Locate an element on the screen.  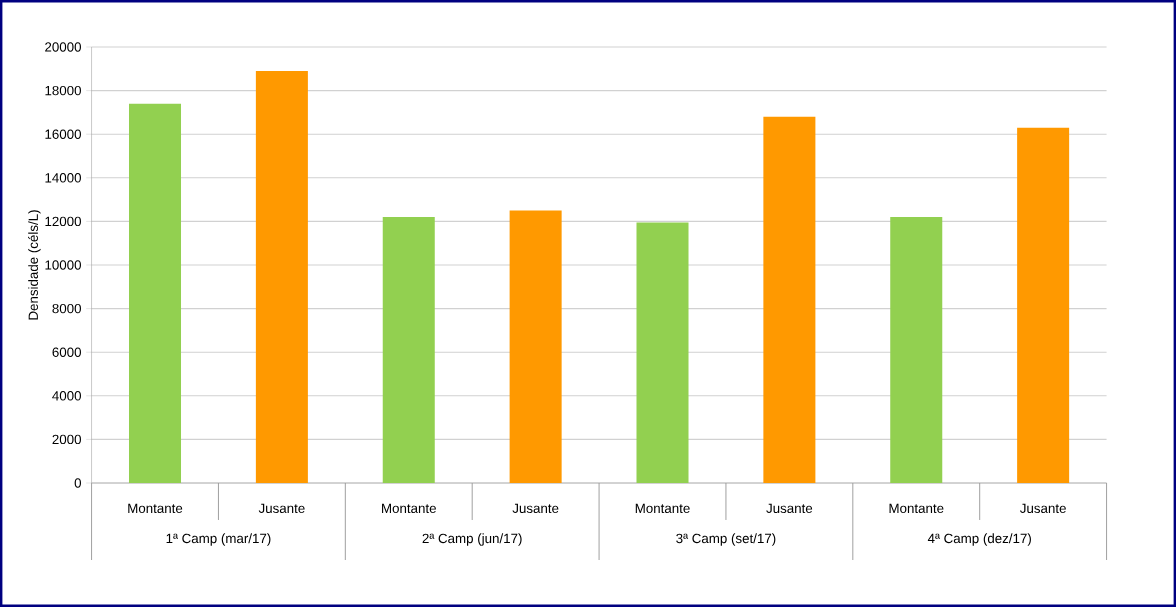
y-tick-label: 4000 is located at coordinates (66, 396).